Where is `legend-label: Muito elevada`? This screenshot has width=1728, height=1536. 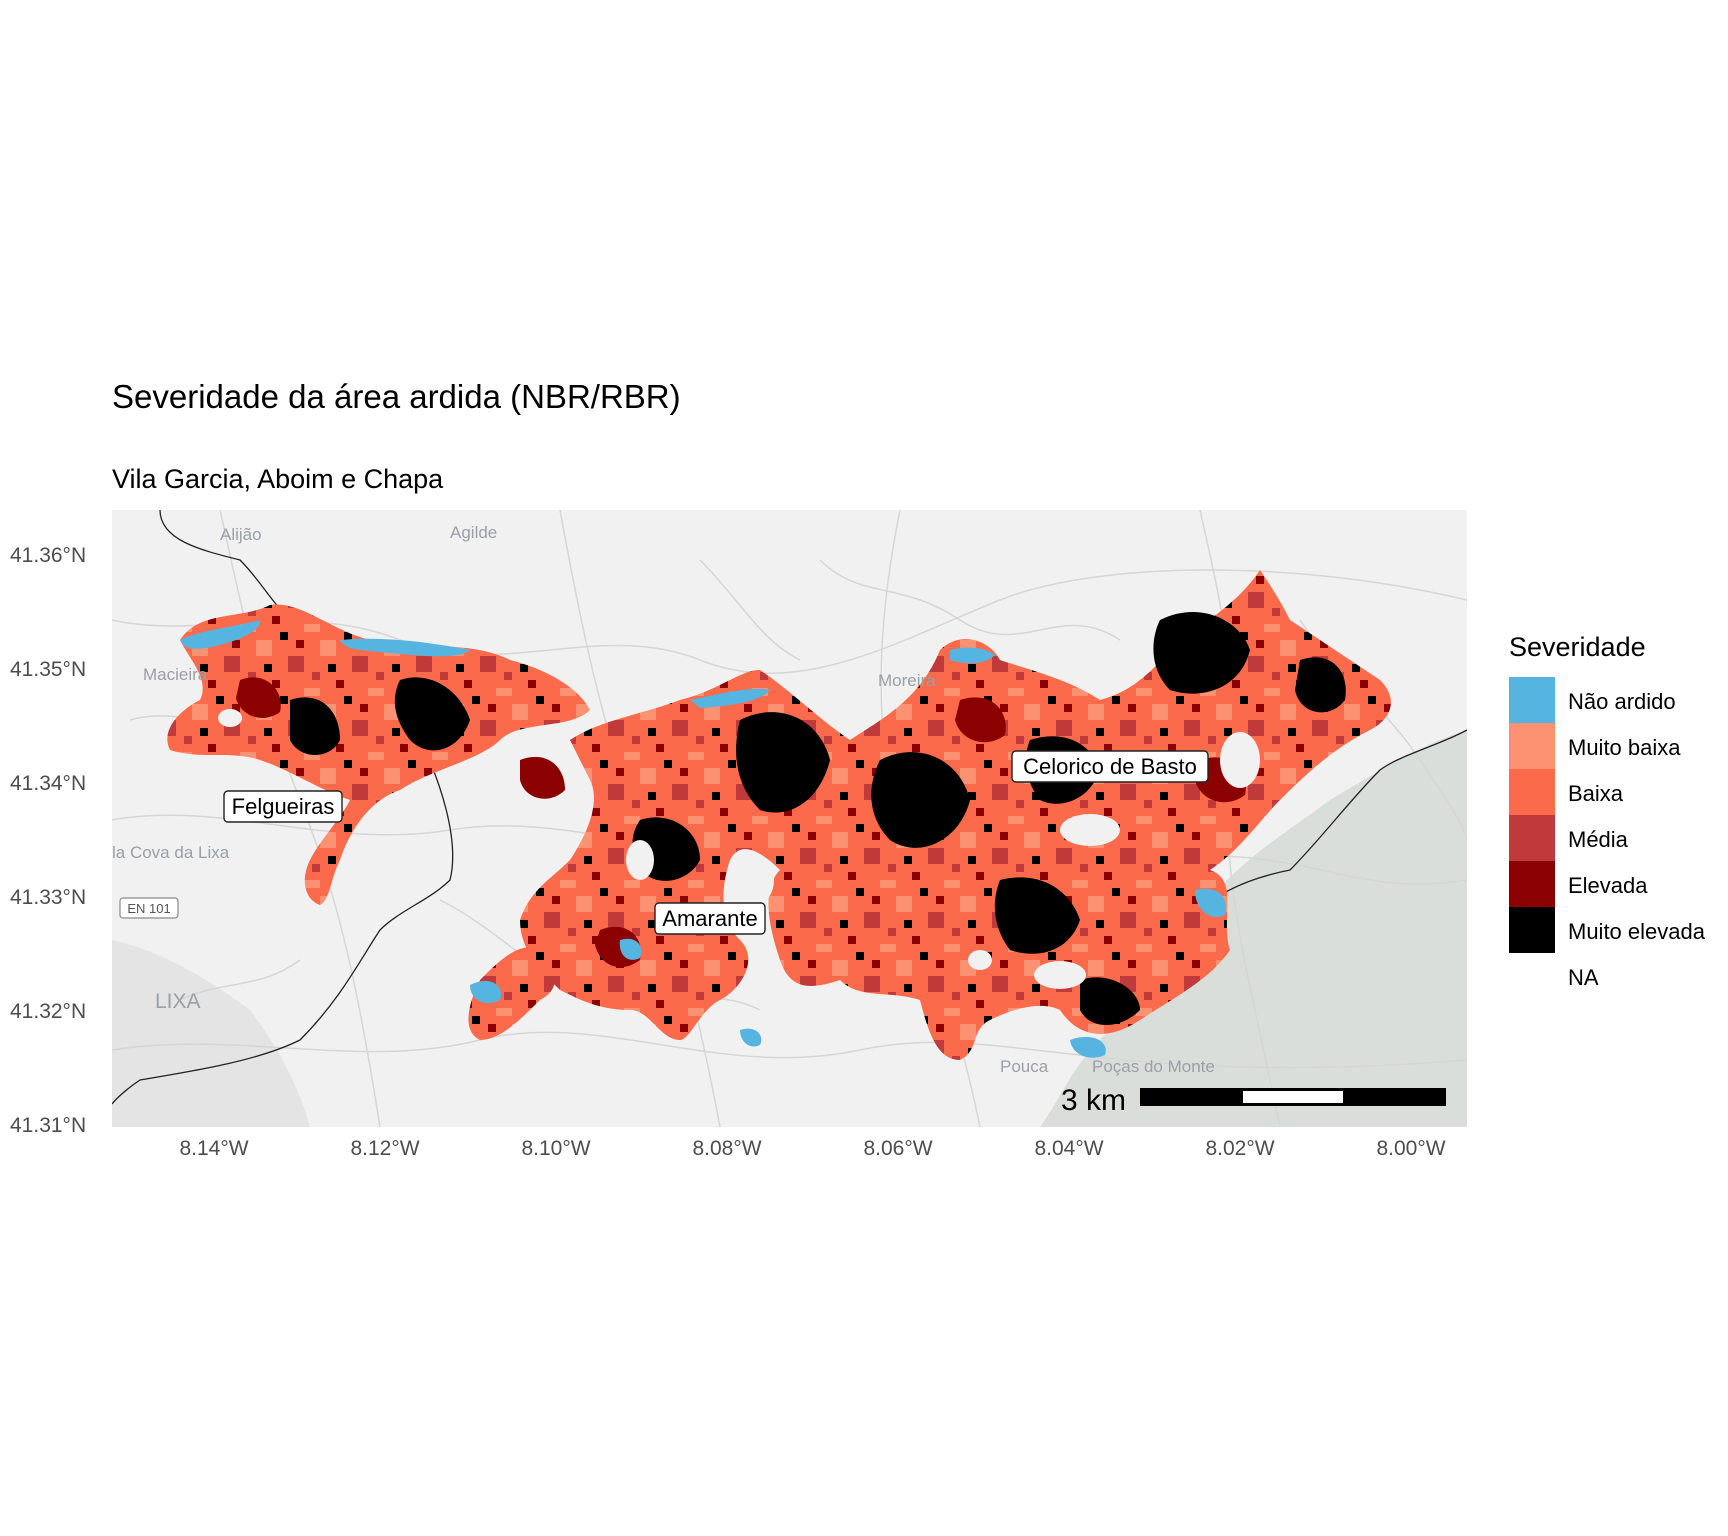
legend-label: Muito elevada is located at coordinates (1636, 931).